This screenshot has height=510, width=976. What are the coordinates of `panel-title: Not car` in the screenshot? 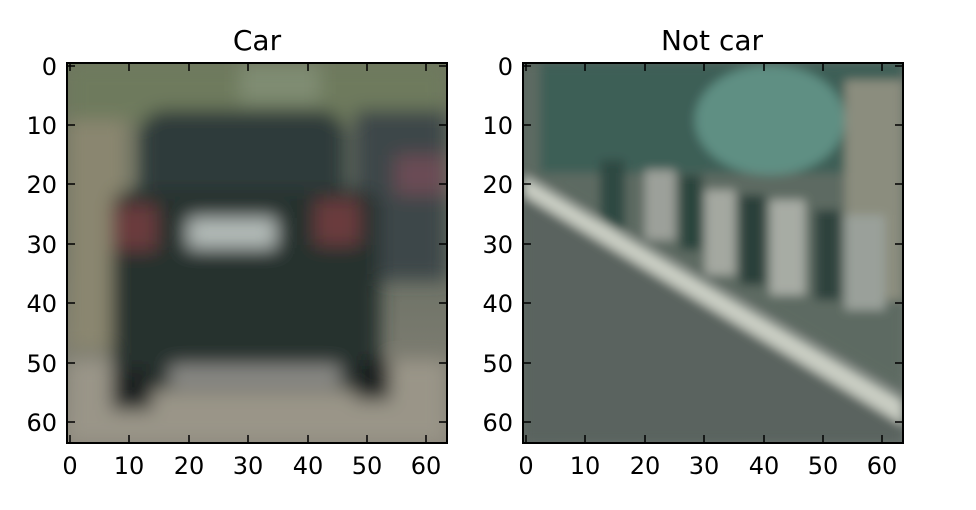 It's located at (712, 40).